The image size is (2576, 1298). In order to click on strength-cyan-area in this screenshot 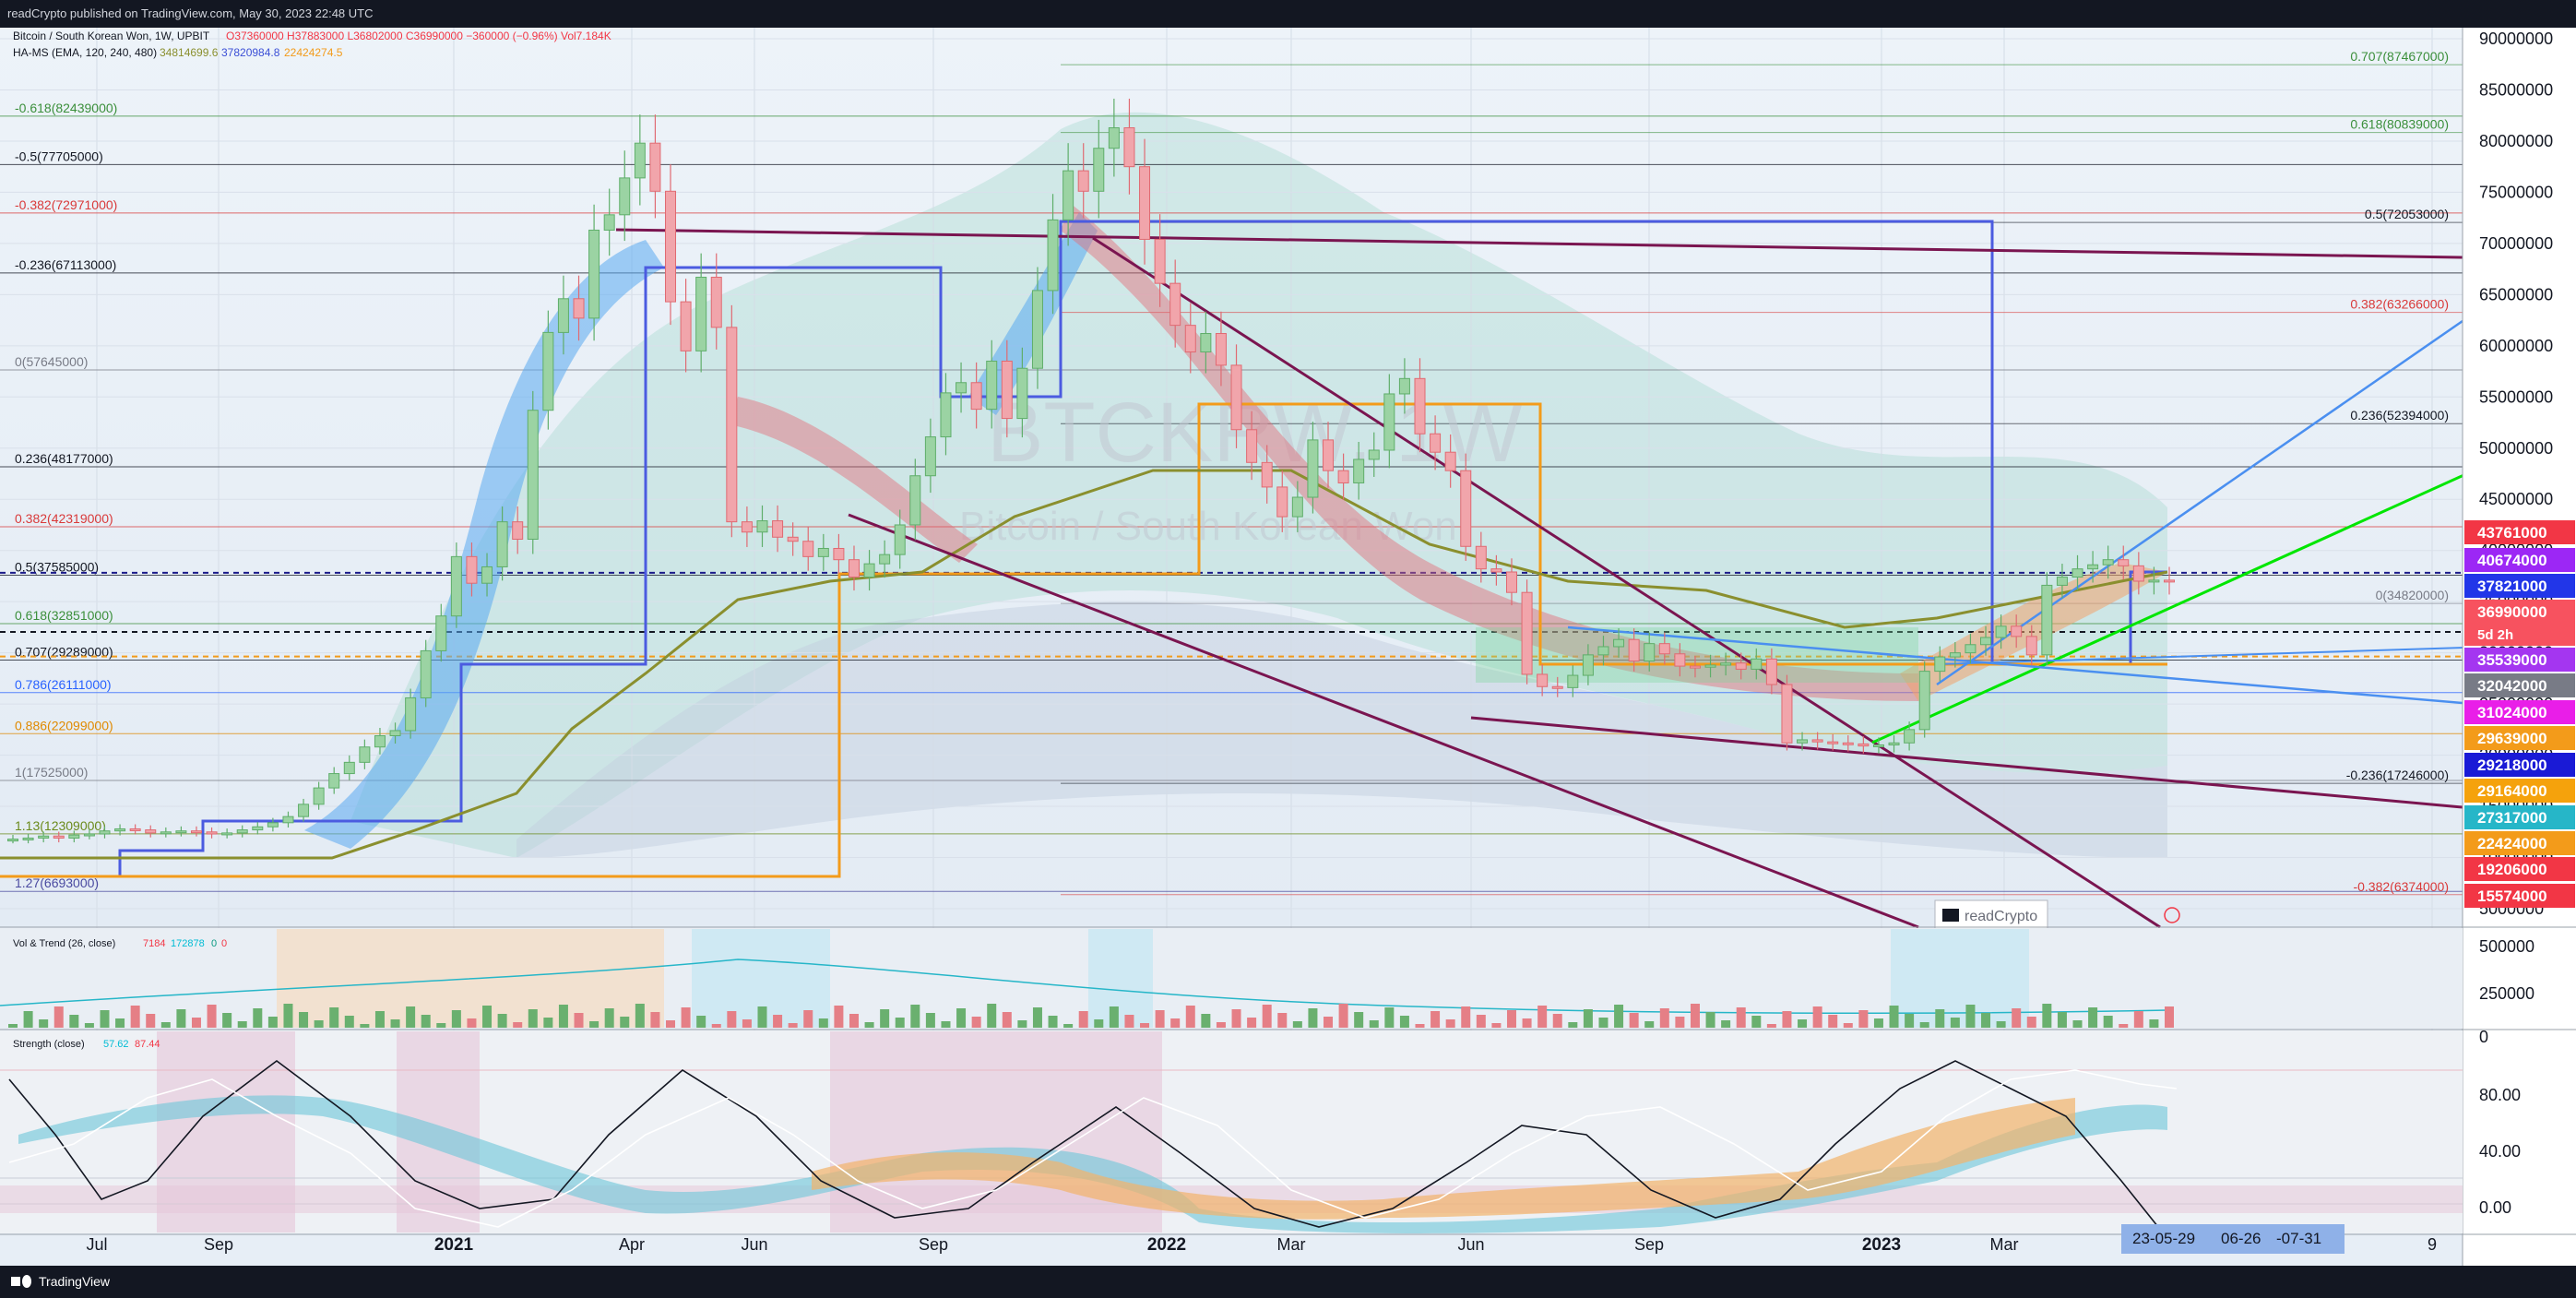, I will do `click(1092, 1164)`.